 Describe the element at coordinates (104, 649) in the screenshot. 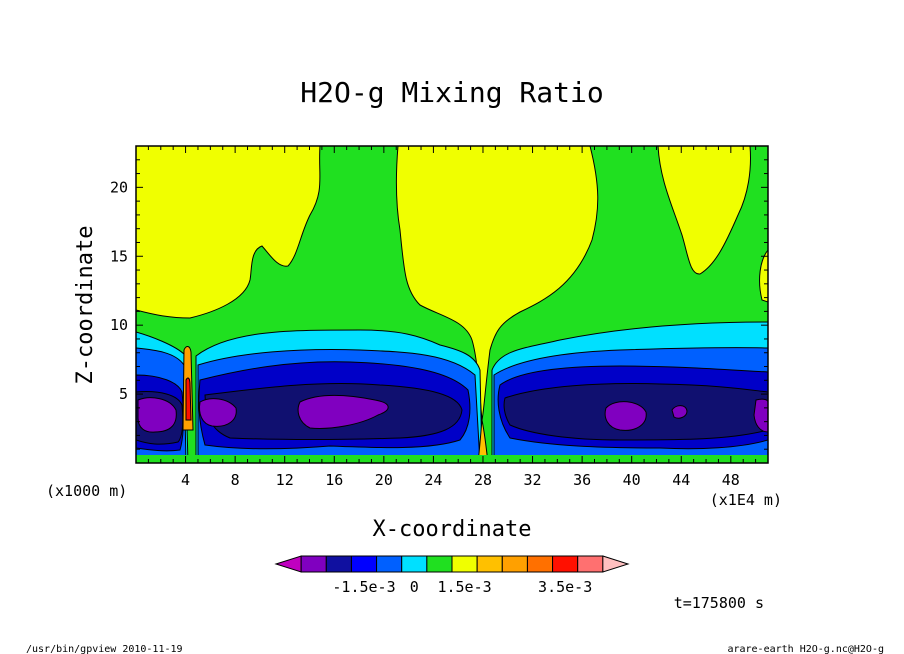

I see `footer-left: /usr/bin/gpview 2010-11-19` at that location.